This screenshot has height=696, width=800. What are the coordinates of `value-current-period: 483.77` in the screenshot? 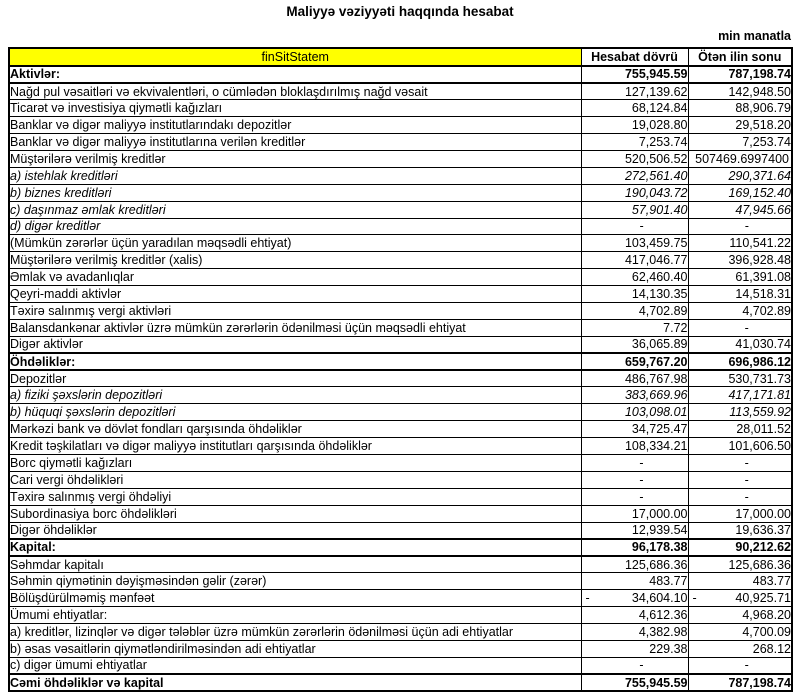 It's located at (634, 581).